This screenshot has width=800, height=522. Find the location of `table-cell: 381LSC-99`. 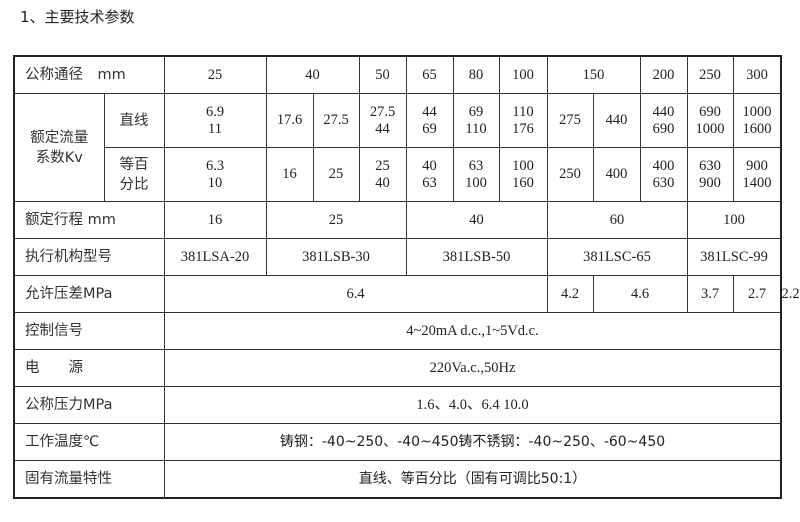

table-cell: 381LSC-99 is located at coordinates (734, 257).